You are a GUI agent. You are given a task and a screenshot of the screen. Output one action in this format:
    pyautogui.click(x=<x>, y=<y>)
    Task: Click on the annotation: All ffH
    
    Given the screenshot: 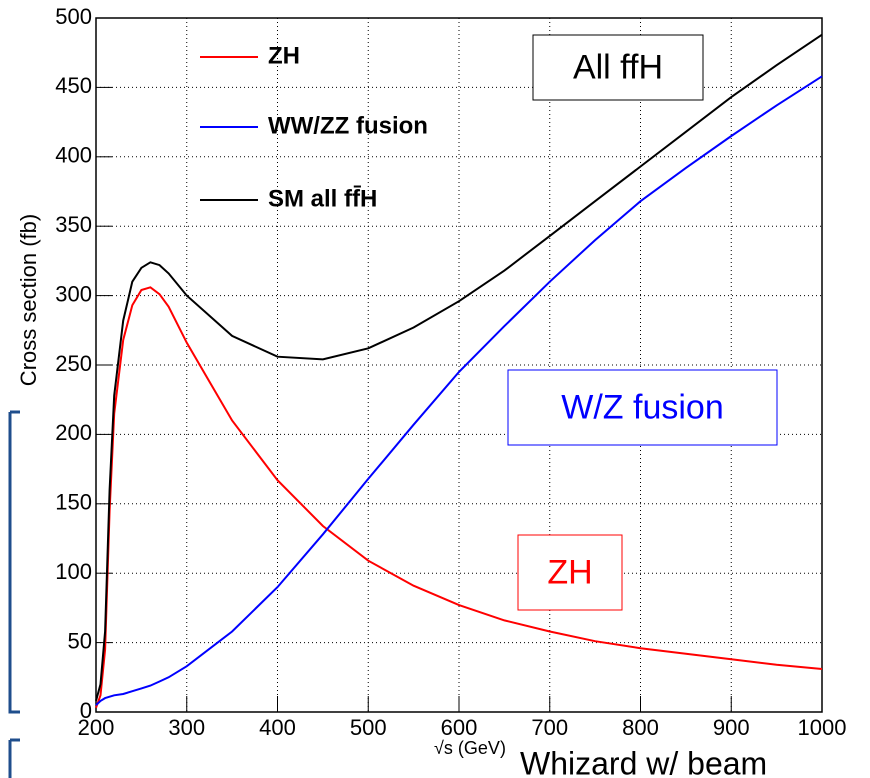 What is the action you would take?
    pyautogui.click(x=618, y=67)
    